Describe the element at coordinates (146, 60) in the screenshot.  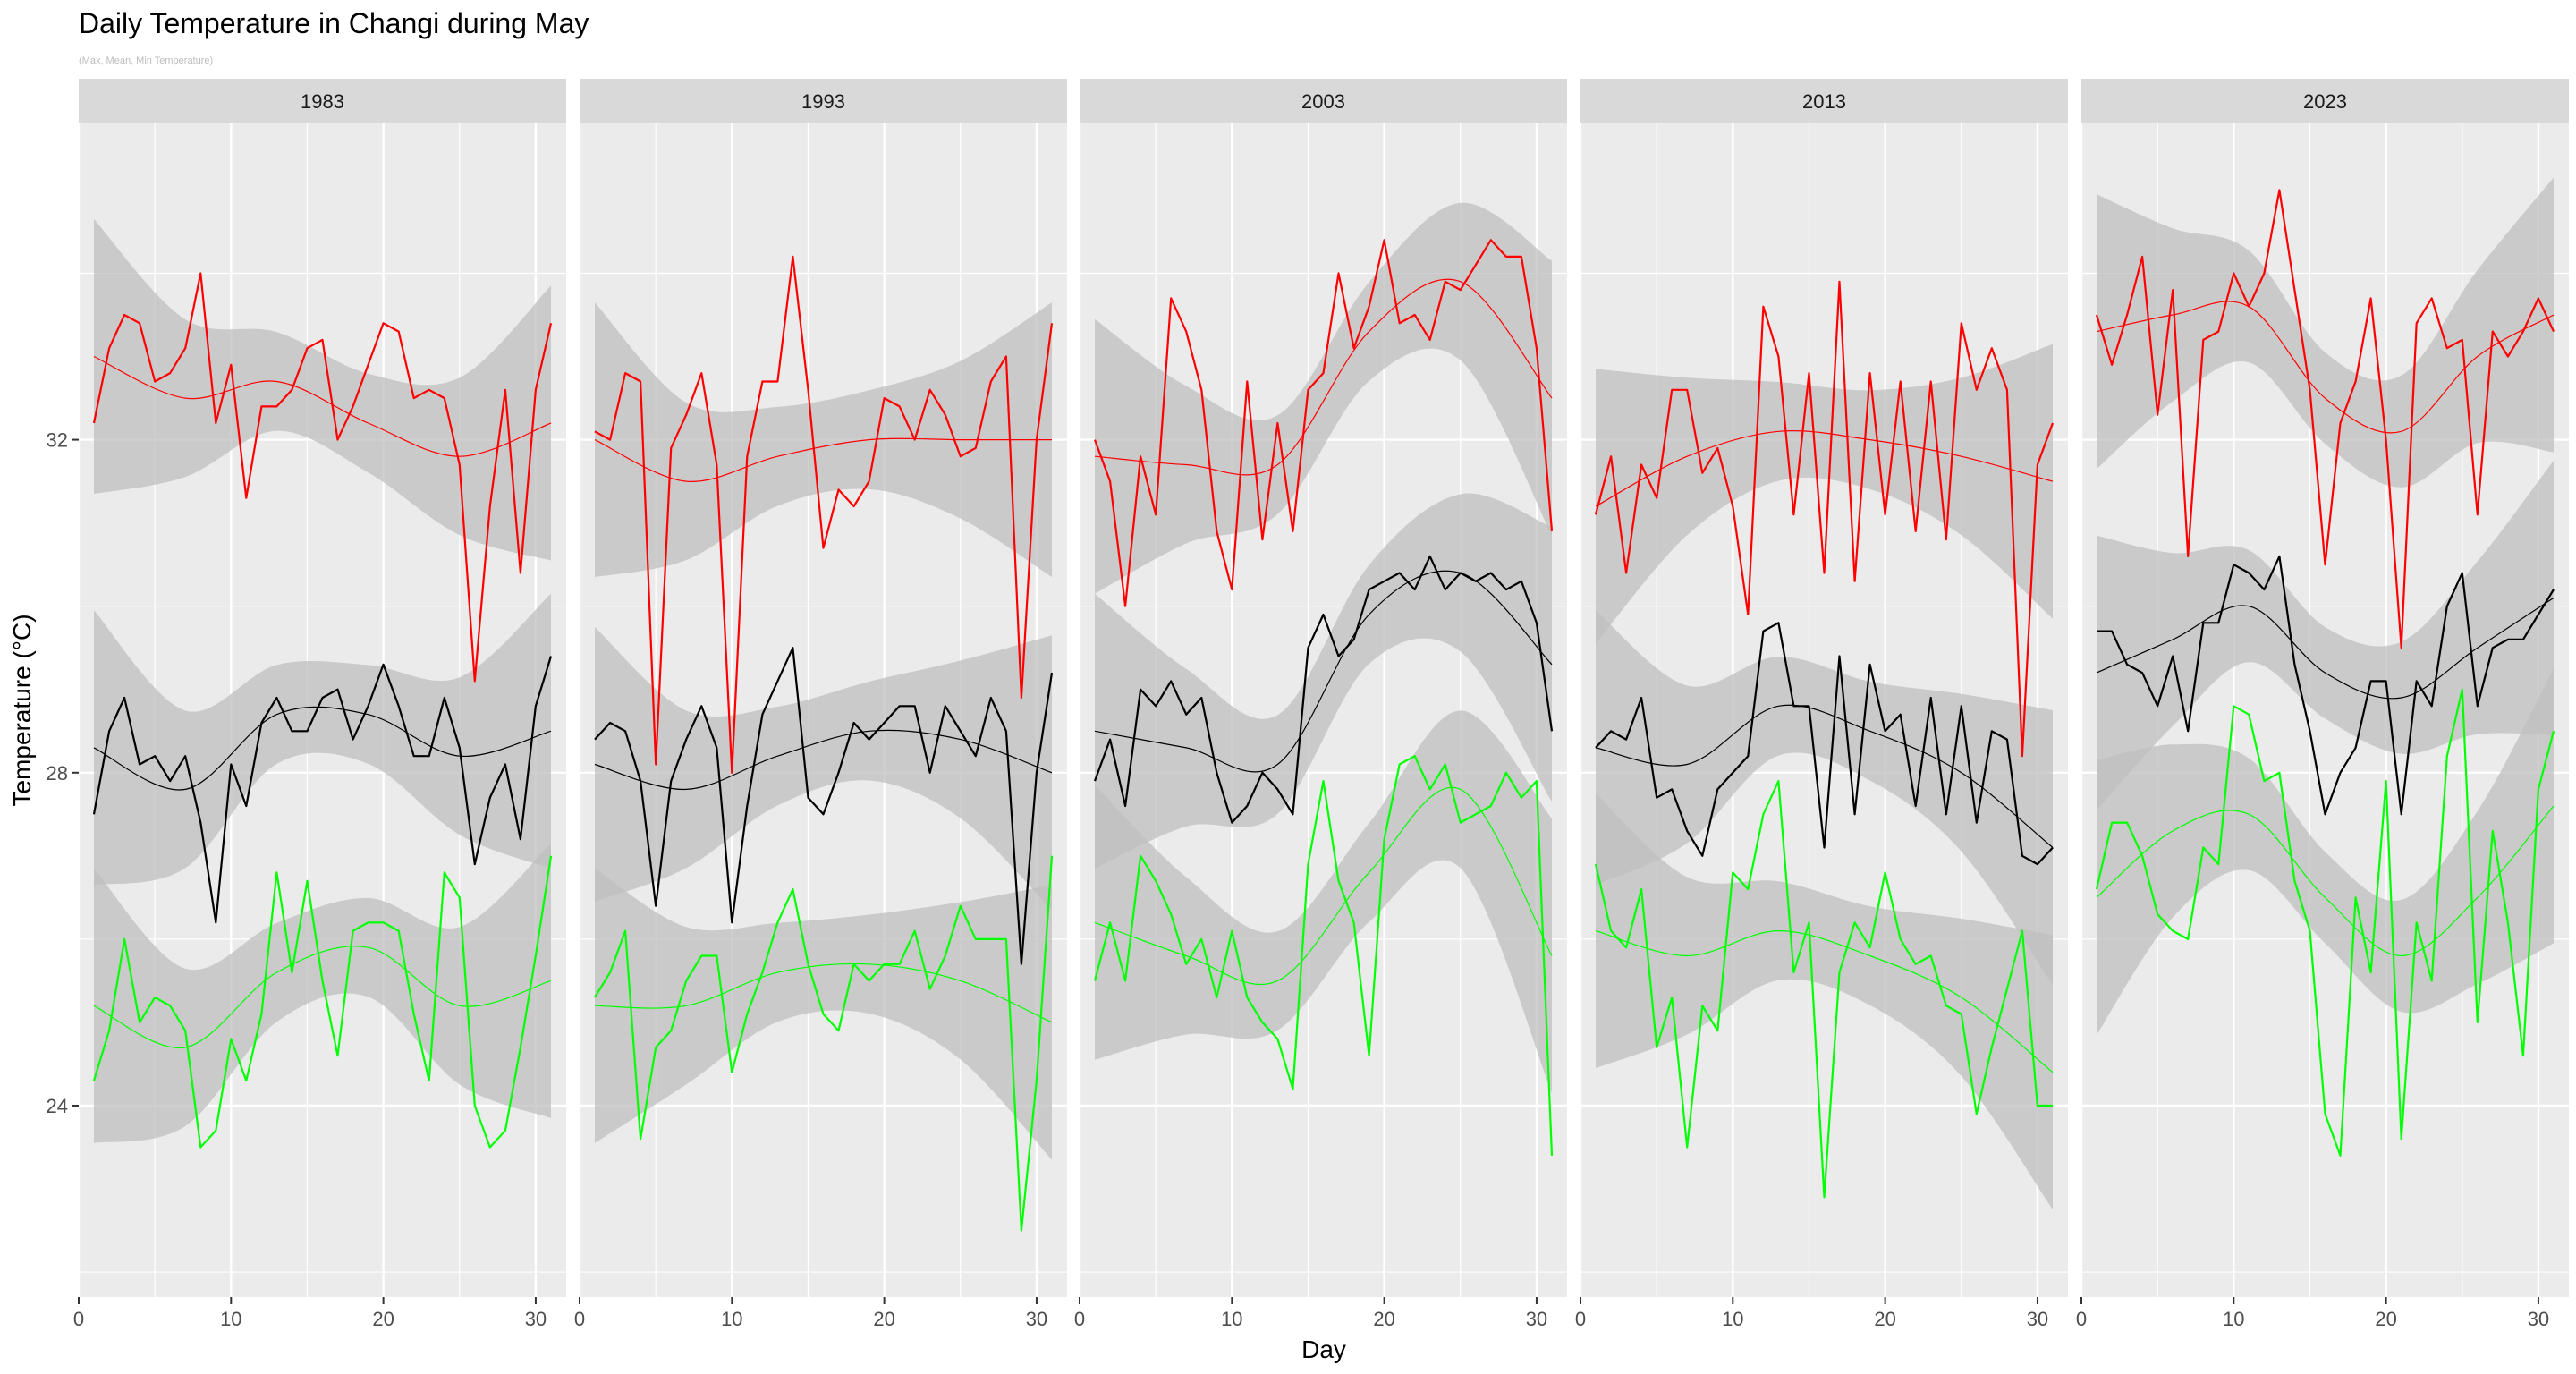
I see `chart-subtitle: (Max, Mean, Min Temperature)` at that location.